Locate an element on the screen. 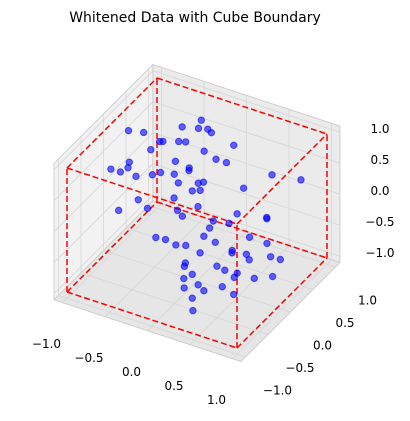 The image size is (410, 421). x-tick-label: 0.0 is located at coordinates (131, 372).